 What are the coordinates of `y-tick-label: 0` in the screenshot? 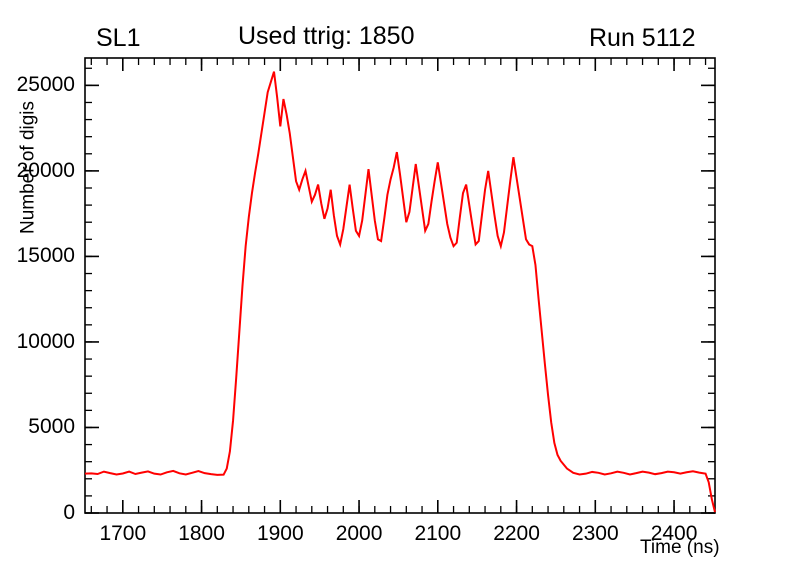 It's located at (69, 512).